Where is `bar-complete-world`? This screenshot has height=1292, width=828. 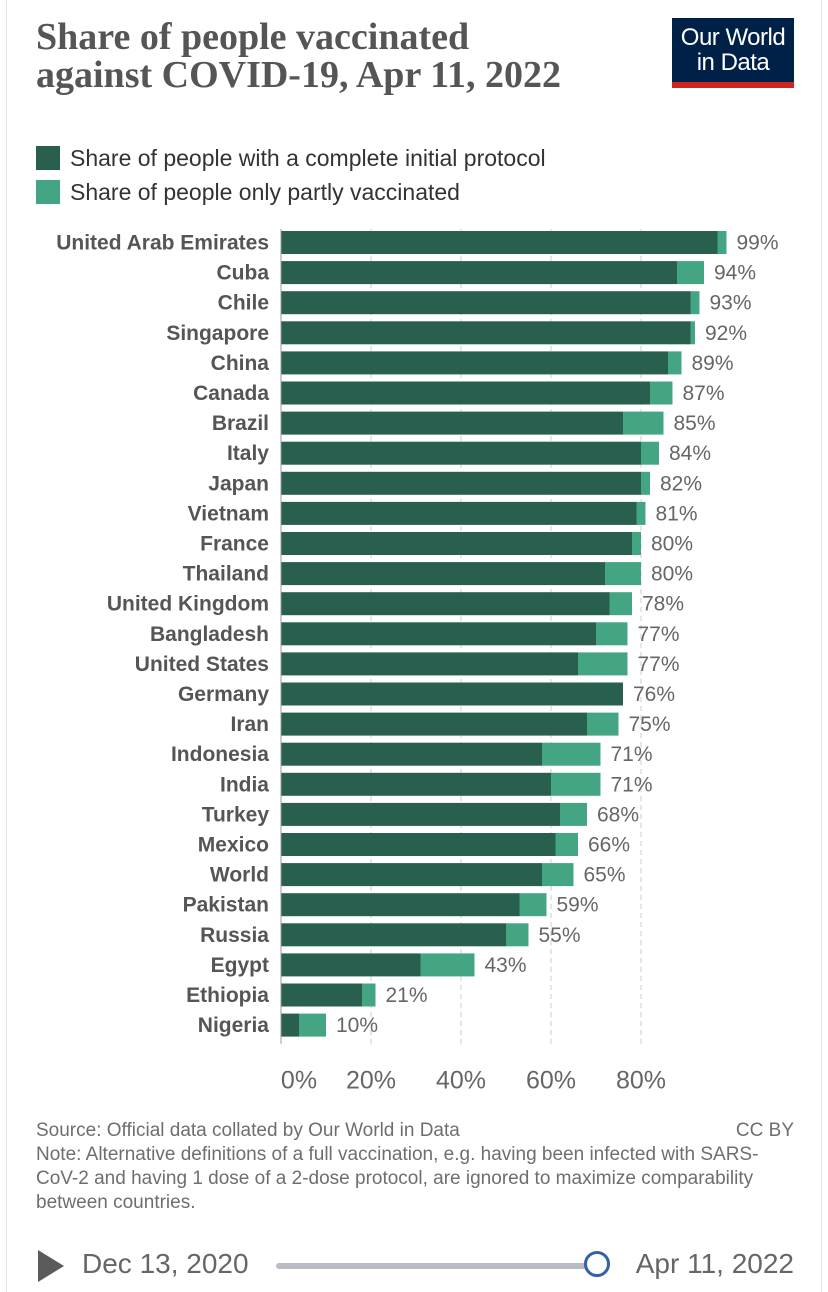
bar-complete-world is located at coordinates (411, 875).